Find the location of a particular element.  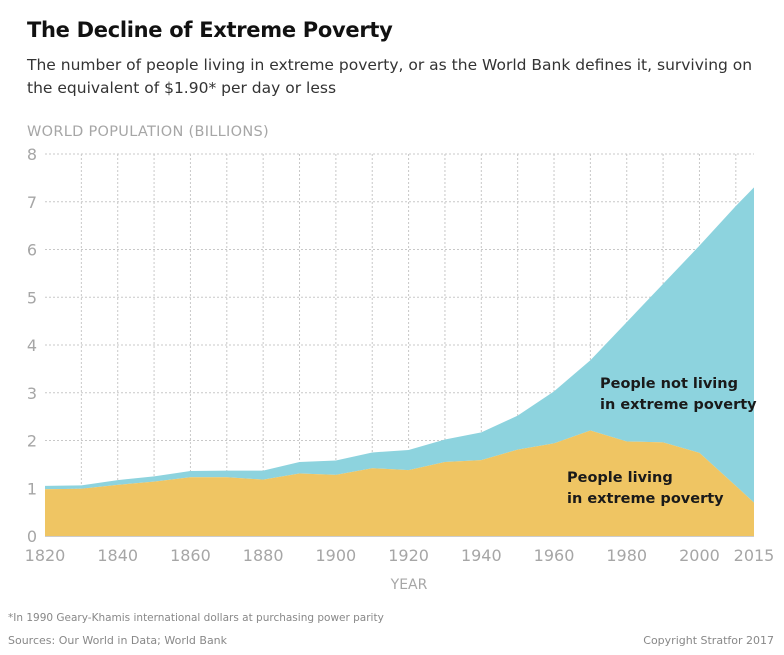

x-tick-label: 1860 is located at coordinates (190, 555).